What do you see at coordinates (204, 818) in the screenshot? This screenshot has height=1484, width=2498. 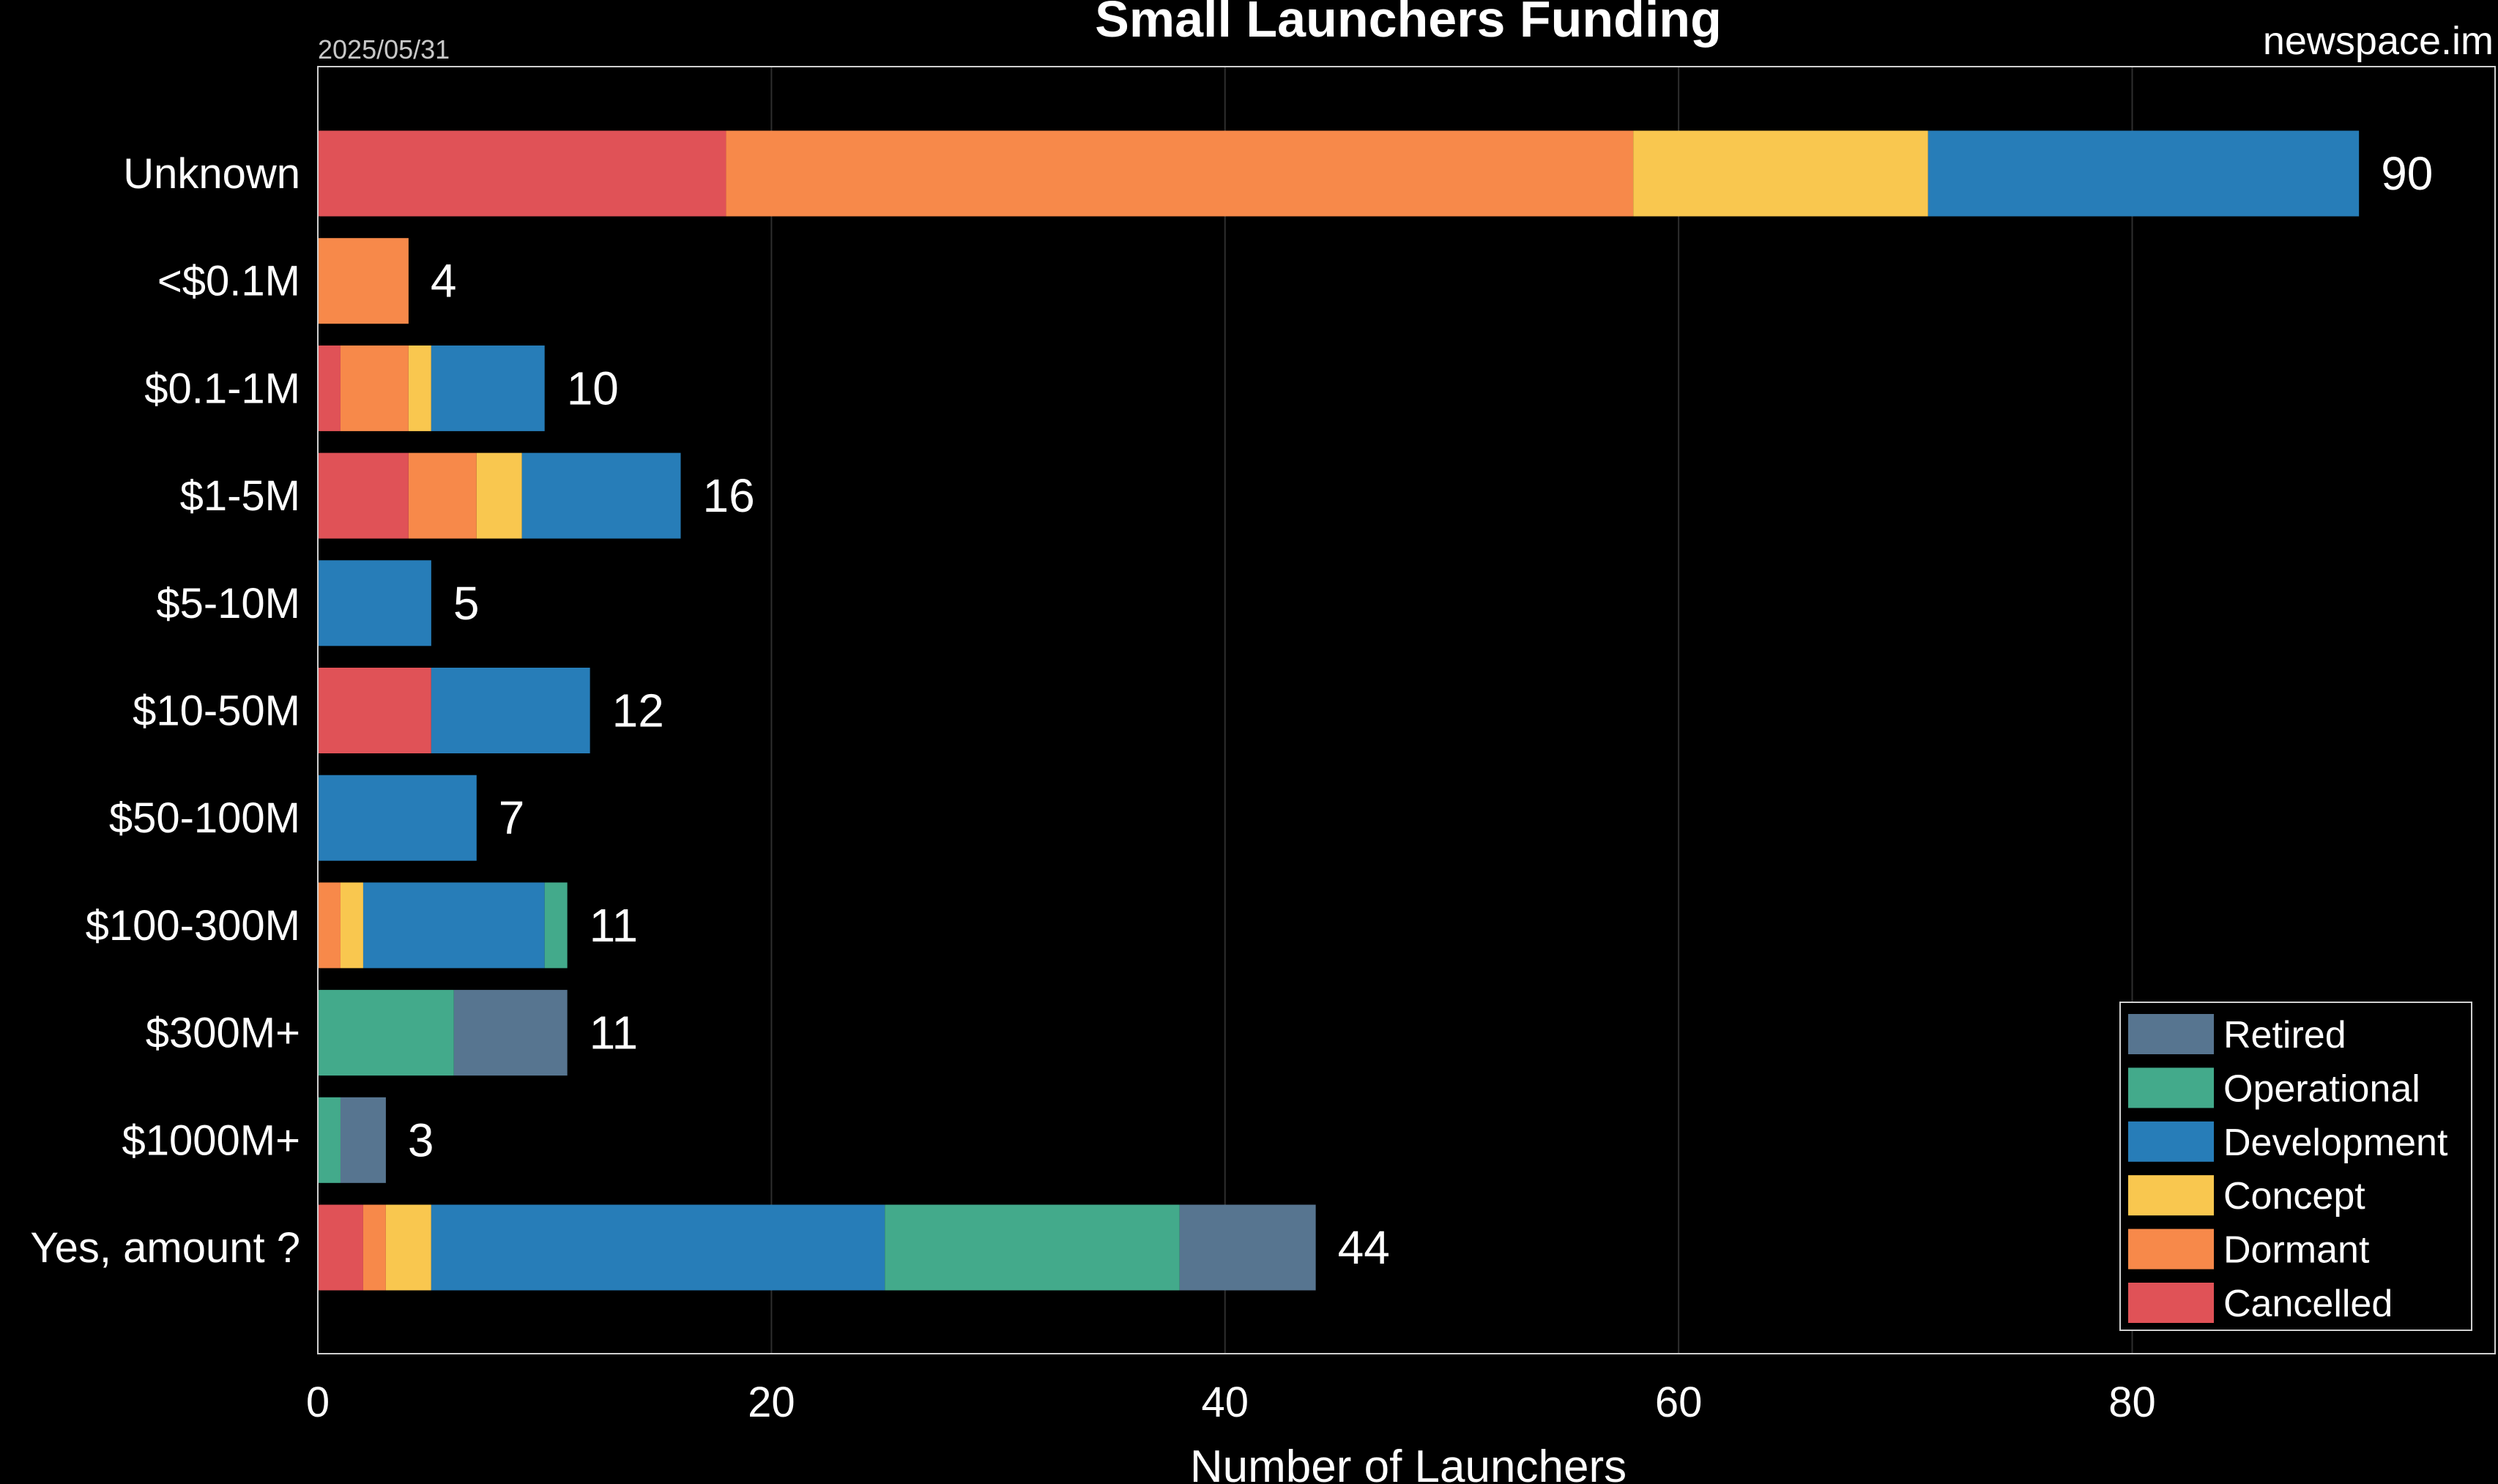 I see `category-label: $50-100M` at bounding box center [204, 818].